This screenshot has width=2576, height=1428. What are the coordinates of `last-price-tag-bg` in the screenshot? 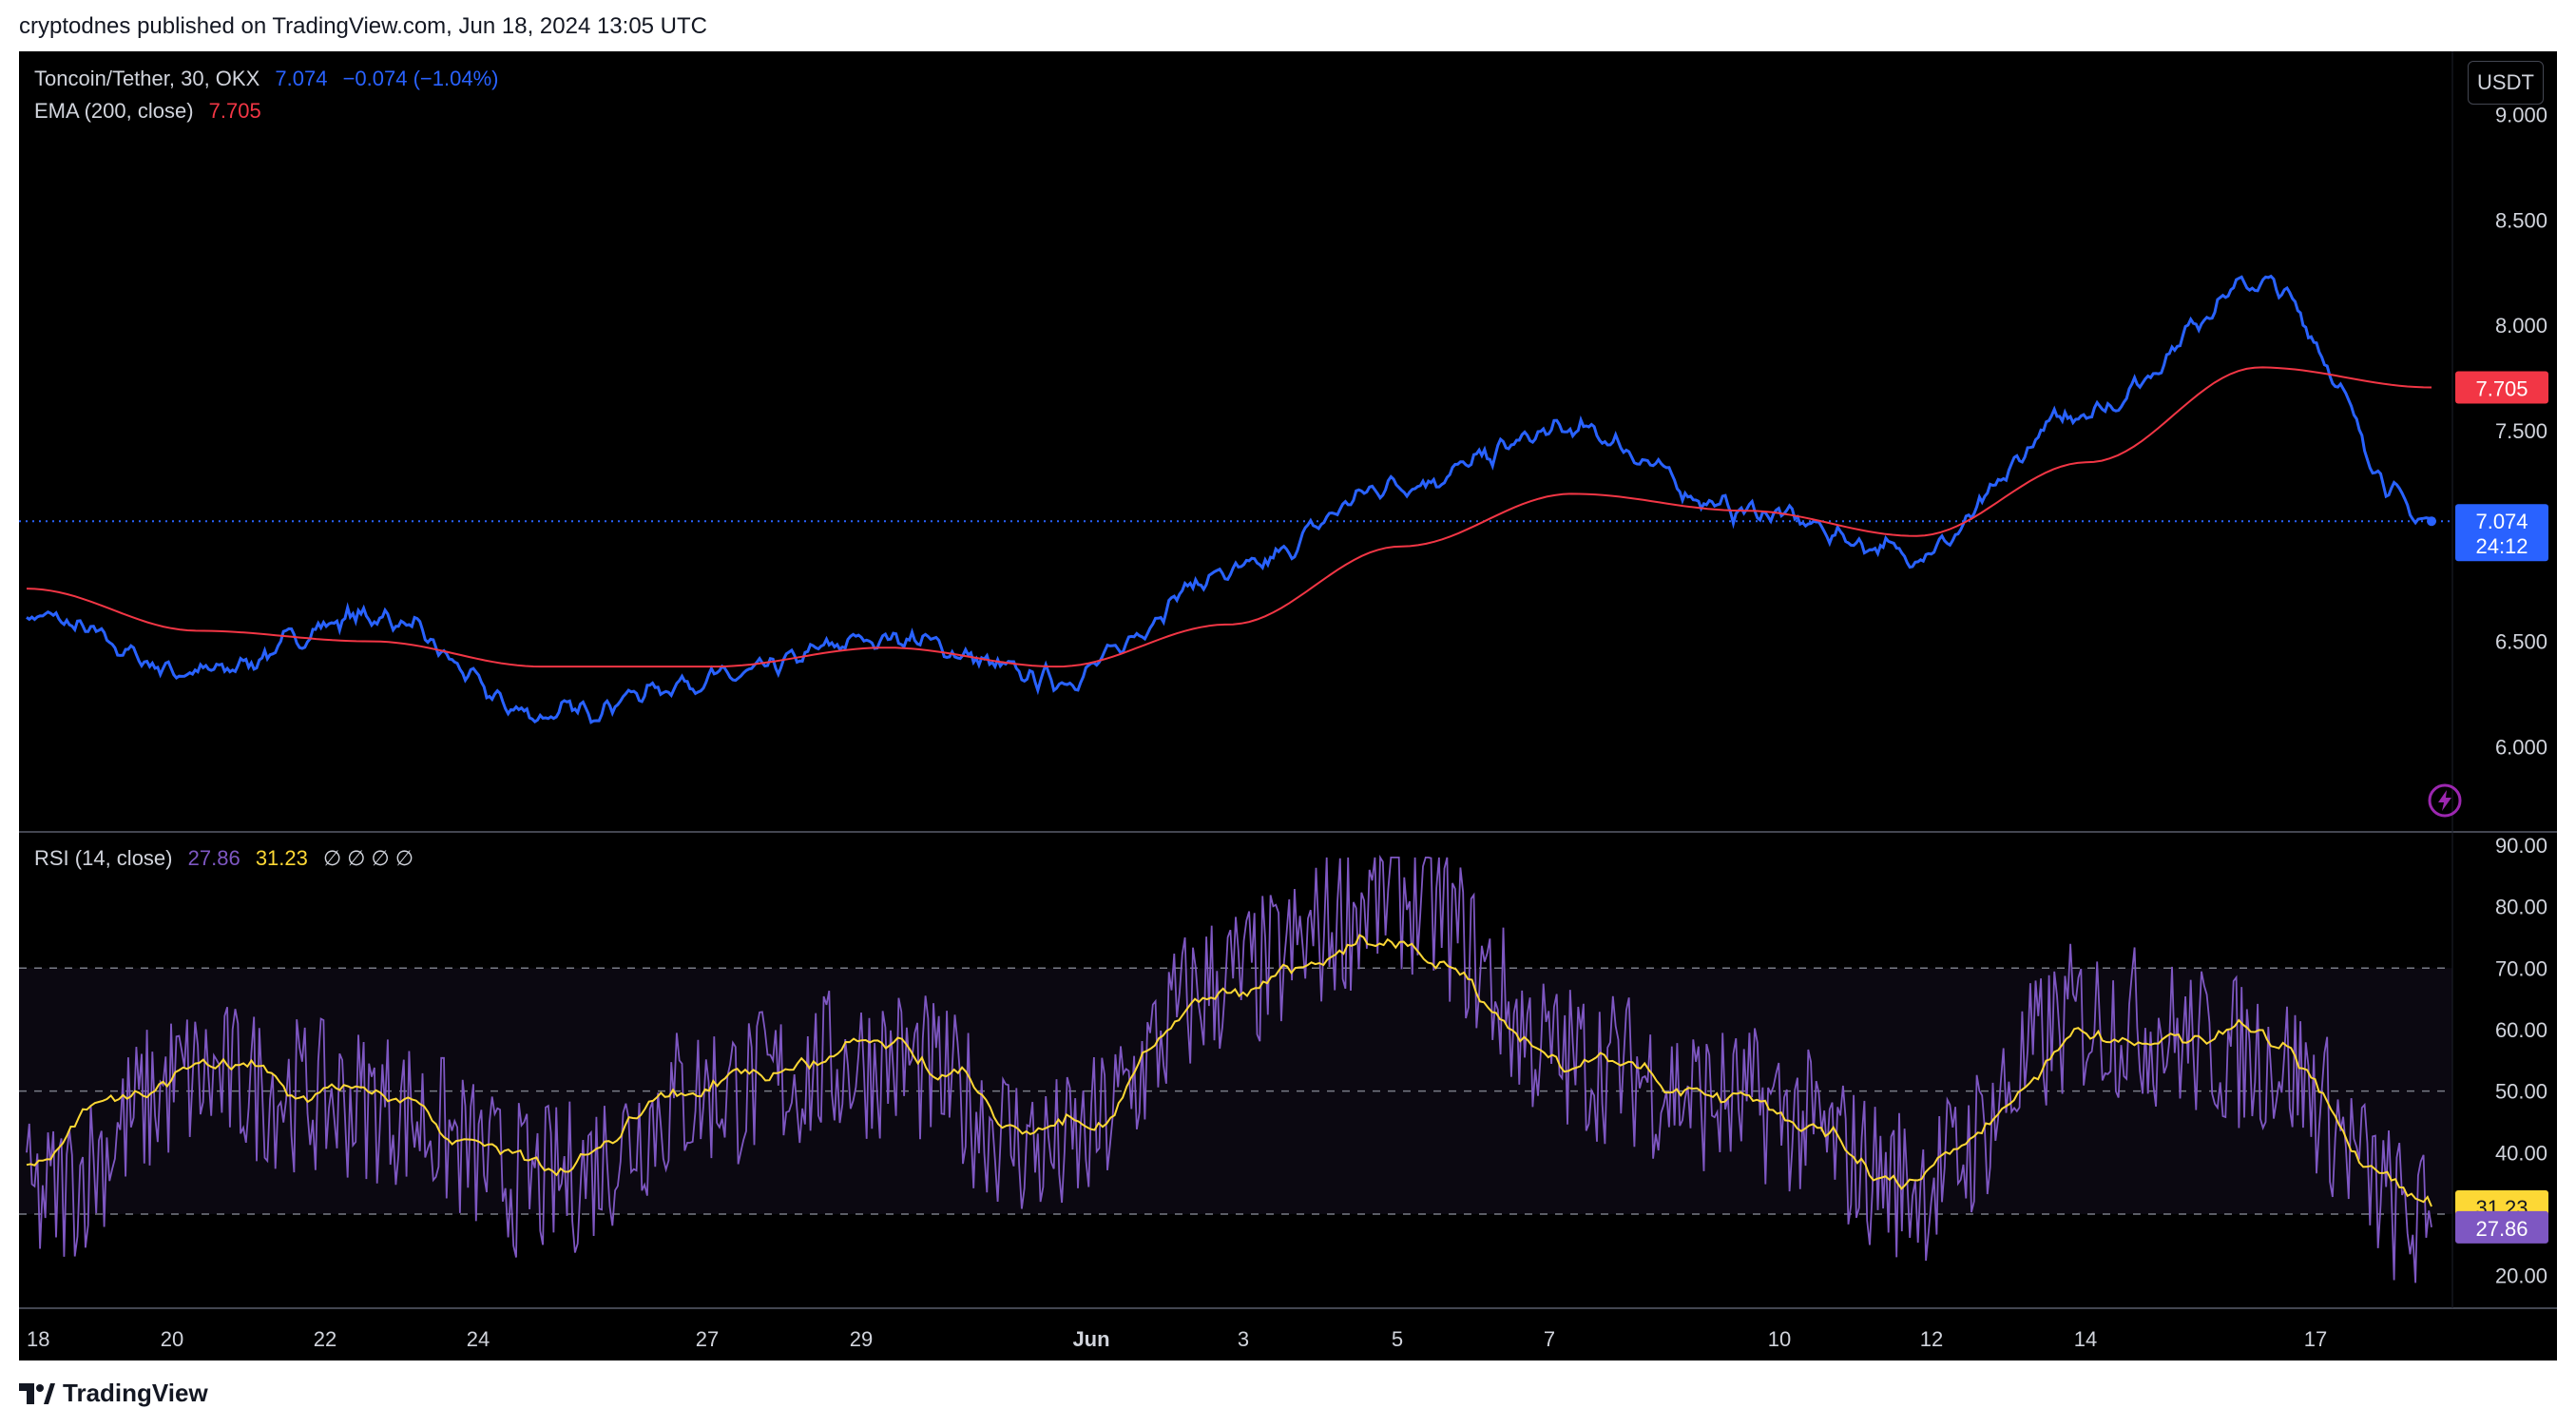 It's located at (2501, 533).